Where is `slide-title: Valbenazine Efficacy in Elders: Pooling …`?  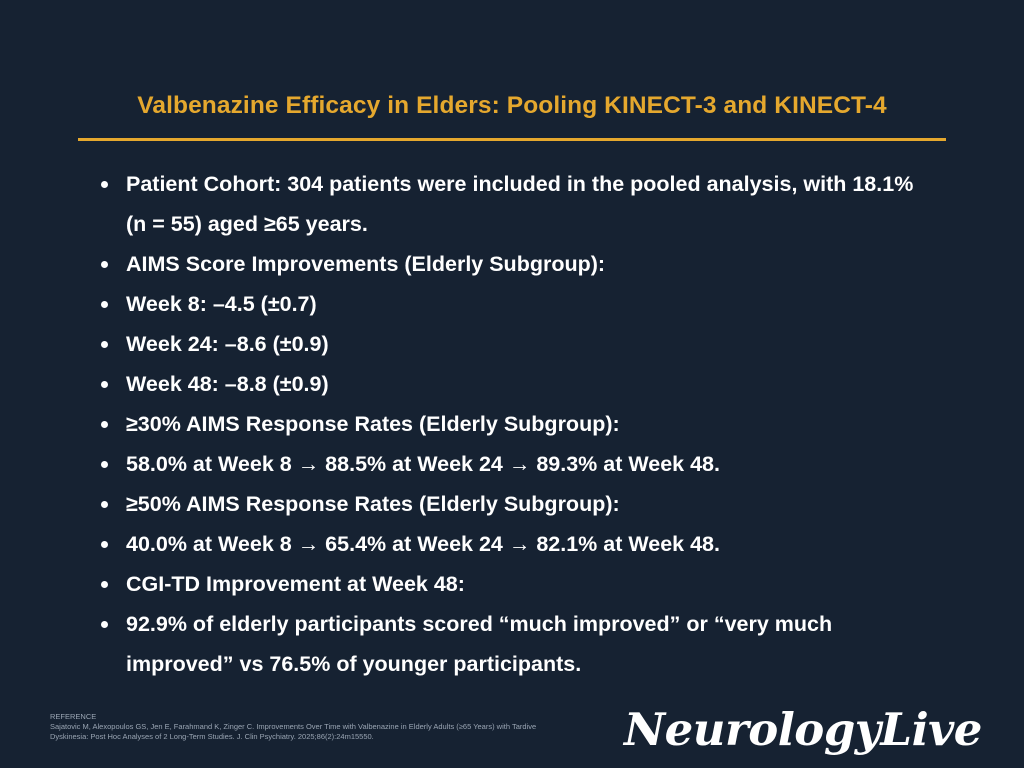
slide-title: Valbenazine Efficacy in Elders: Pooling … is located at coordinates (512, 105).